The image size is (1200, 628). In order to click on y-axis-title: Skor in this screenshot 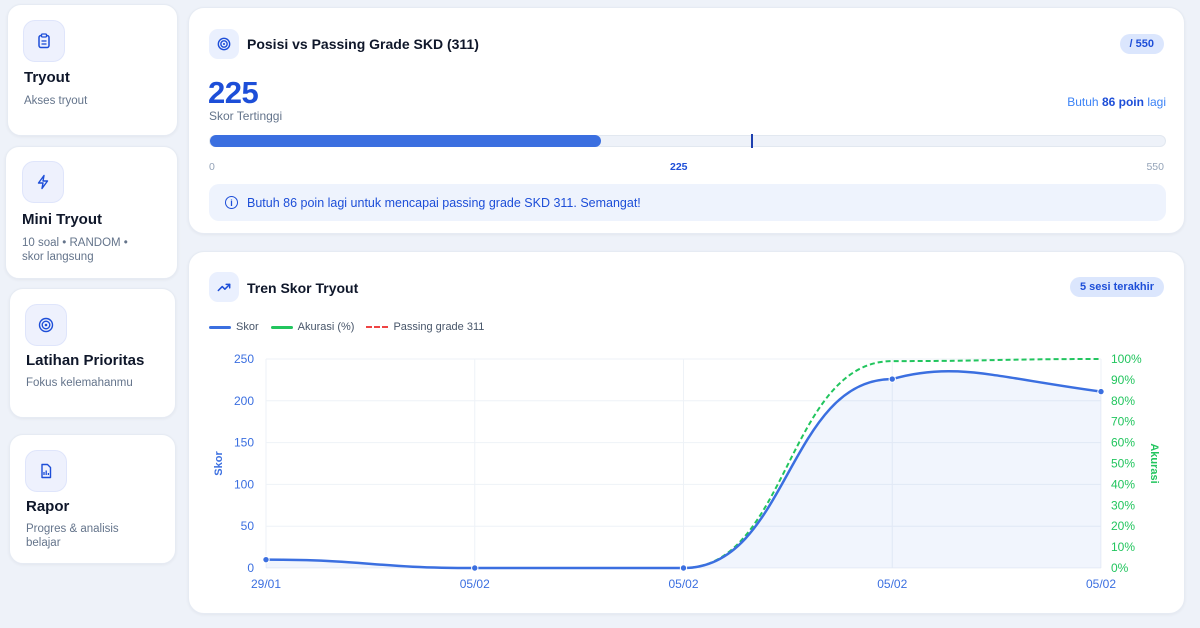, I will do `click(219, 463)`.